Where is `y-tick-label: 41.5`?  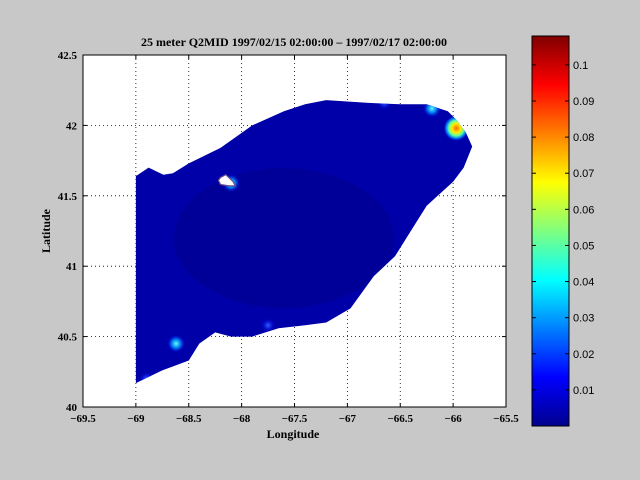
y-tick-label: 41.5 is located at coordinates (68, 197).